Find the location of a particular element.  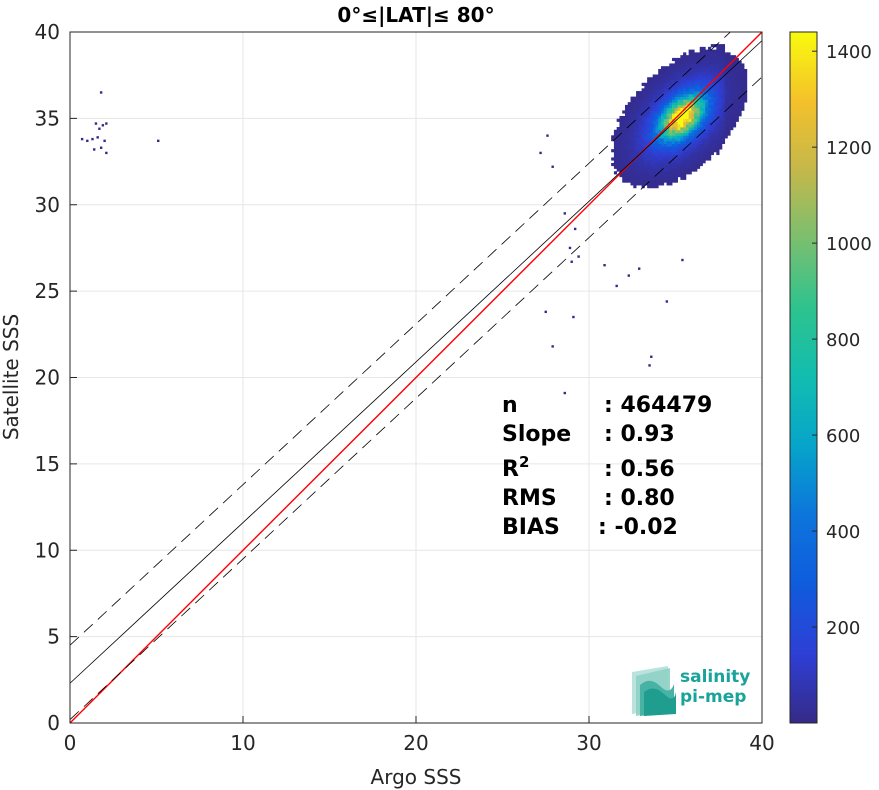

y-tick-label: 0 is located at coordinates (53, 723).